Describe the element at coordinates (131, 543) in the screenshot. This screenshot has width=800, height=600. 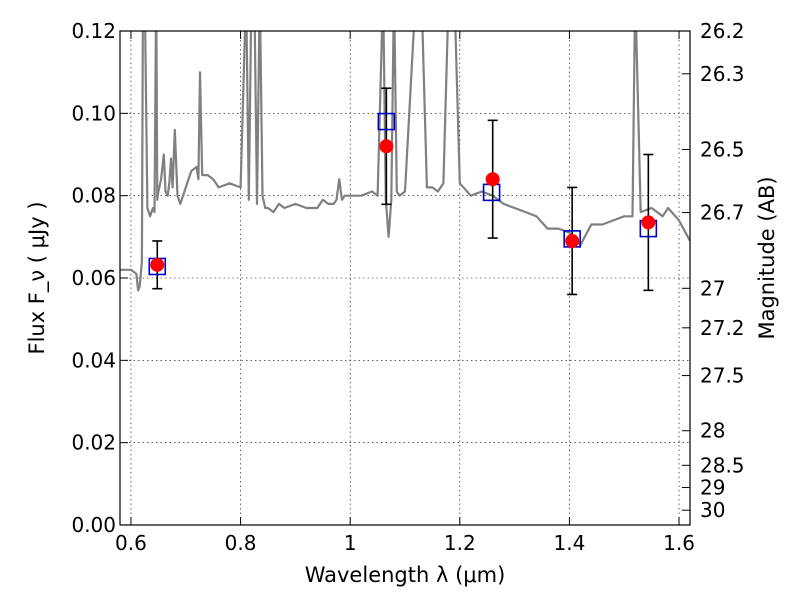
I see `x-tick-label: 0.6` at that location.